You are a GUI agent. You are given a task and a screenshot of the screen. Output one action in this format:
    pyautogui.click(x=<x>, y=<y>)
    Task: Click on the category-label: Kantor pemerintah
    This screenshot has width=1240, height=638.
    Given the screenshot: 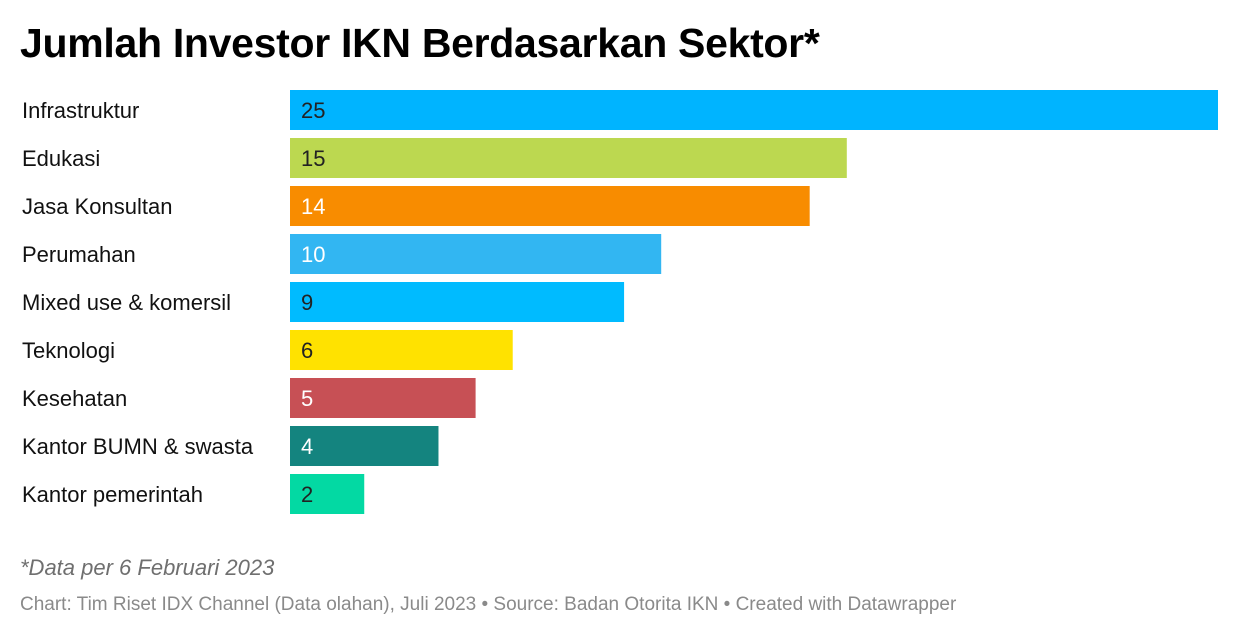 What is the action you would take?
    pyautogui.click(x=112, y=494)
    